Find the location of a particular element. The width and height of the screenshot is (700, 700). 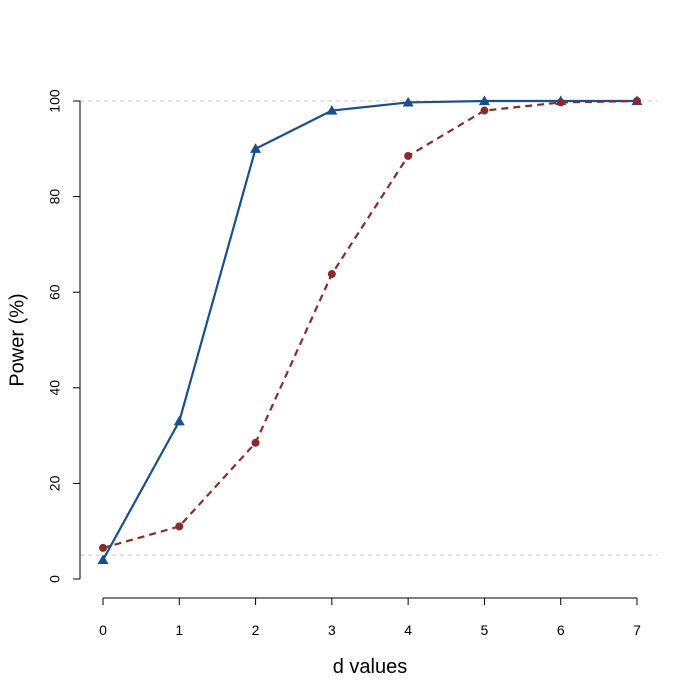

x-tick-label-6: 6 is located at coordinates (561, 630).